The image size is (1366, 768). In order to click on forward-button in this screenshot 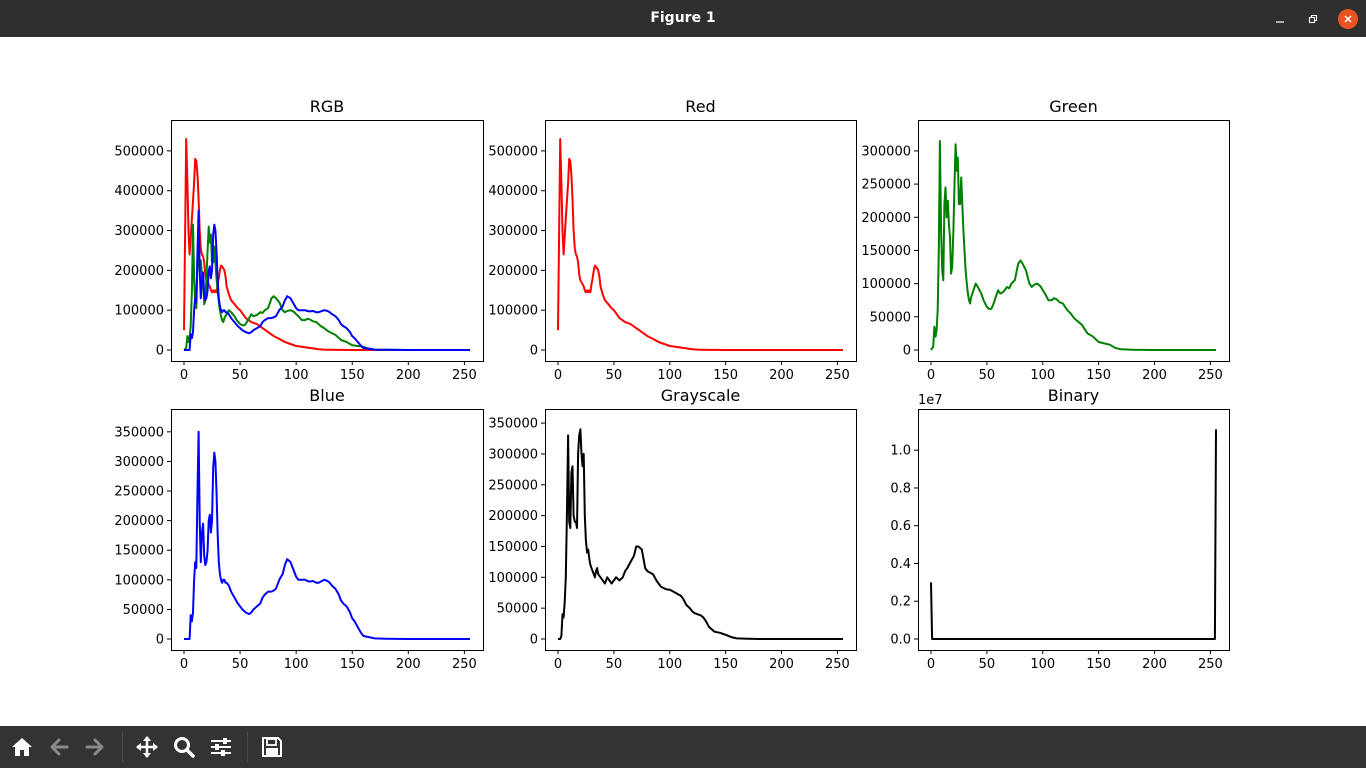, I will do `click(95, 747)`.